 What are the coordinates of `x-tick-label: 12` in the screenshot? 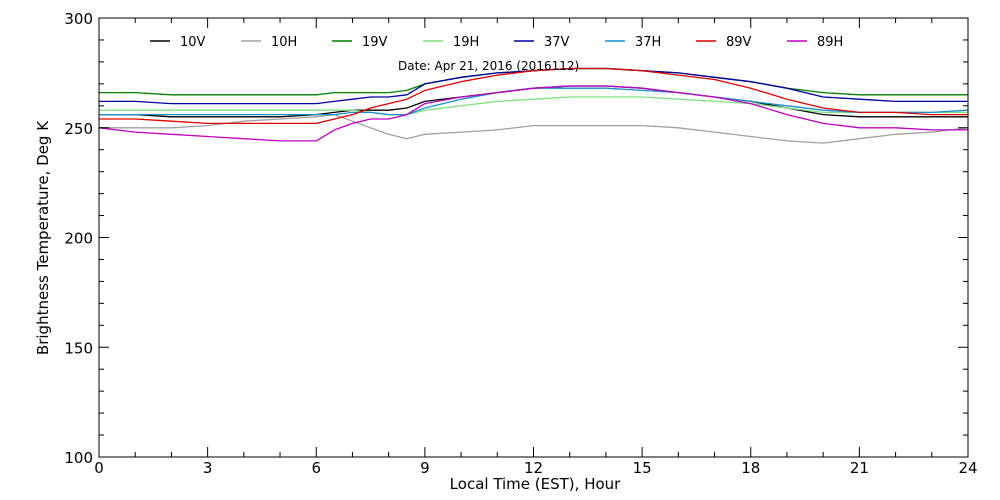 It's located at (533, 468).